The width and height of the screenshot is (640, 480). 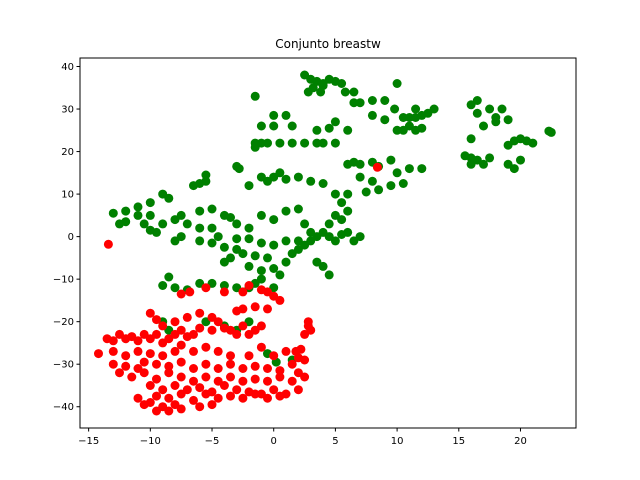 What do you see at coordinates (67, 152) in the screenshot?
I see `y-tick-label-6: 20` at bounding box center [67, 152].